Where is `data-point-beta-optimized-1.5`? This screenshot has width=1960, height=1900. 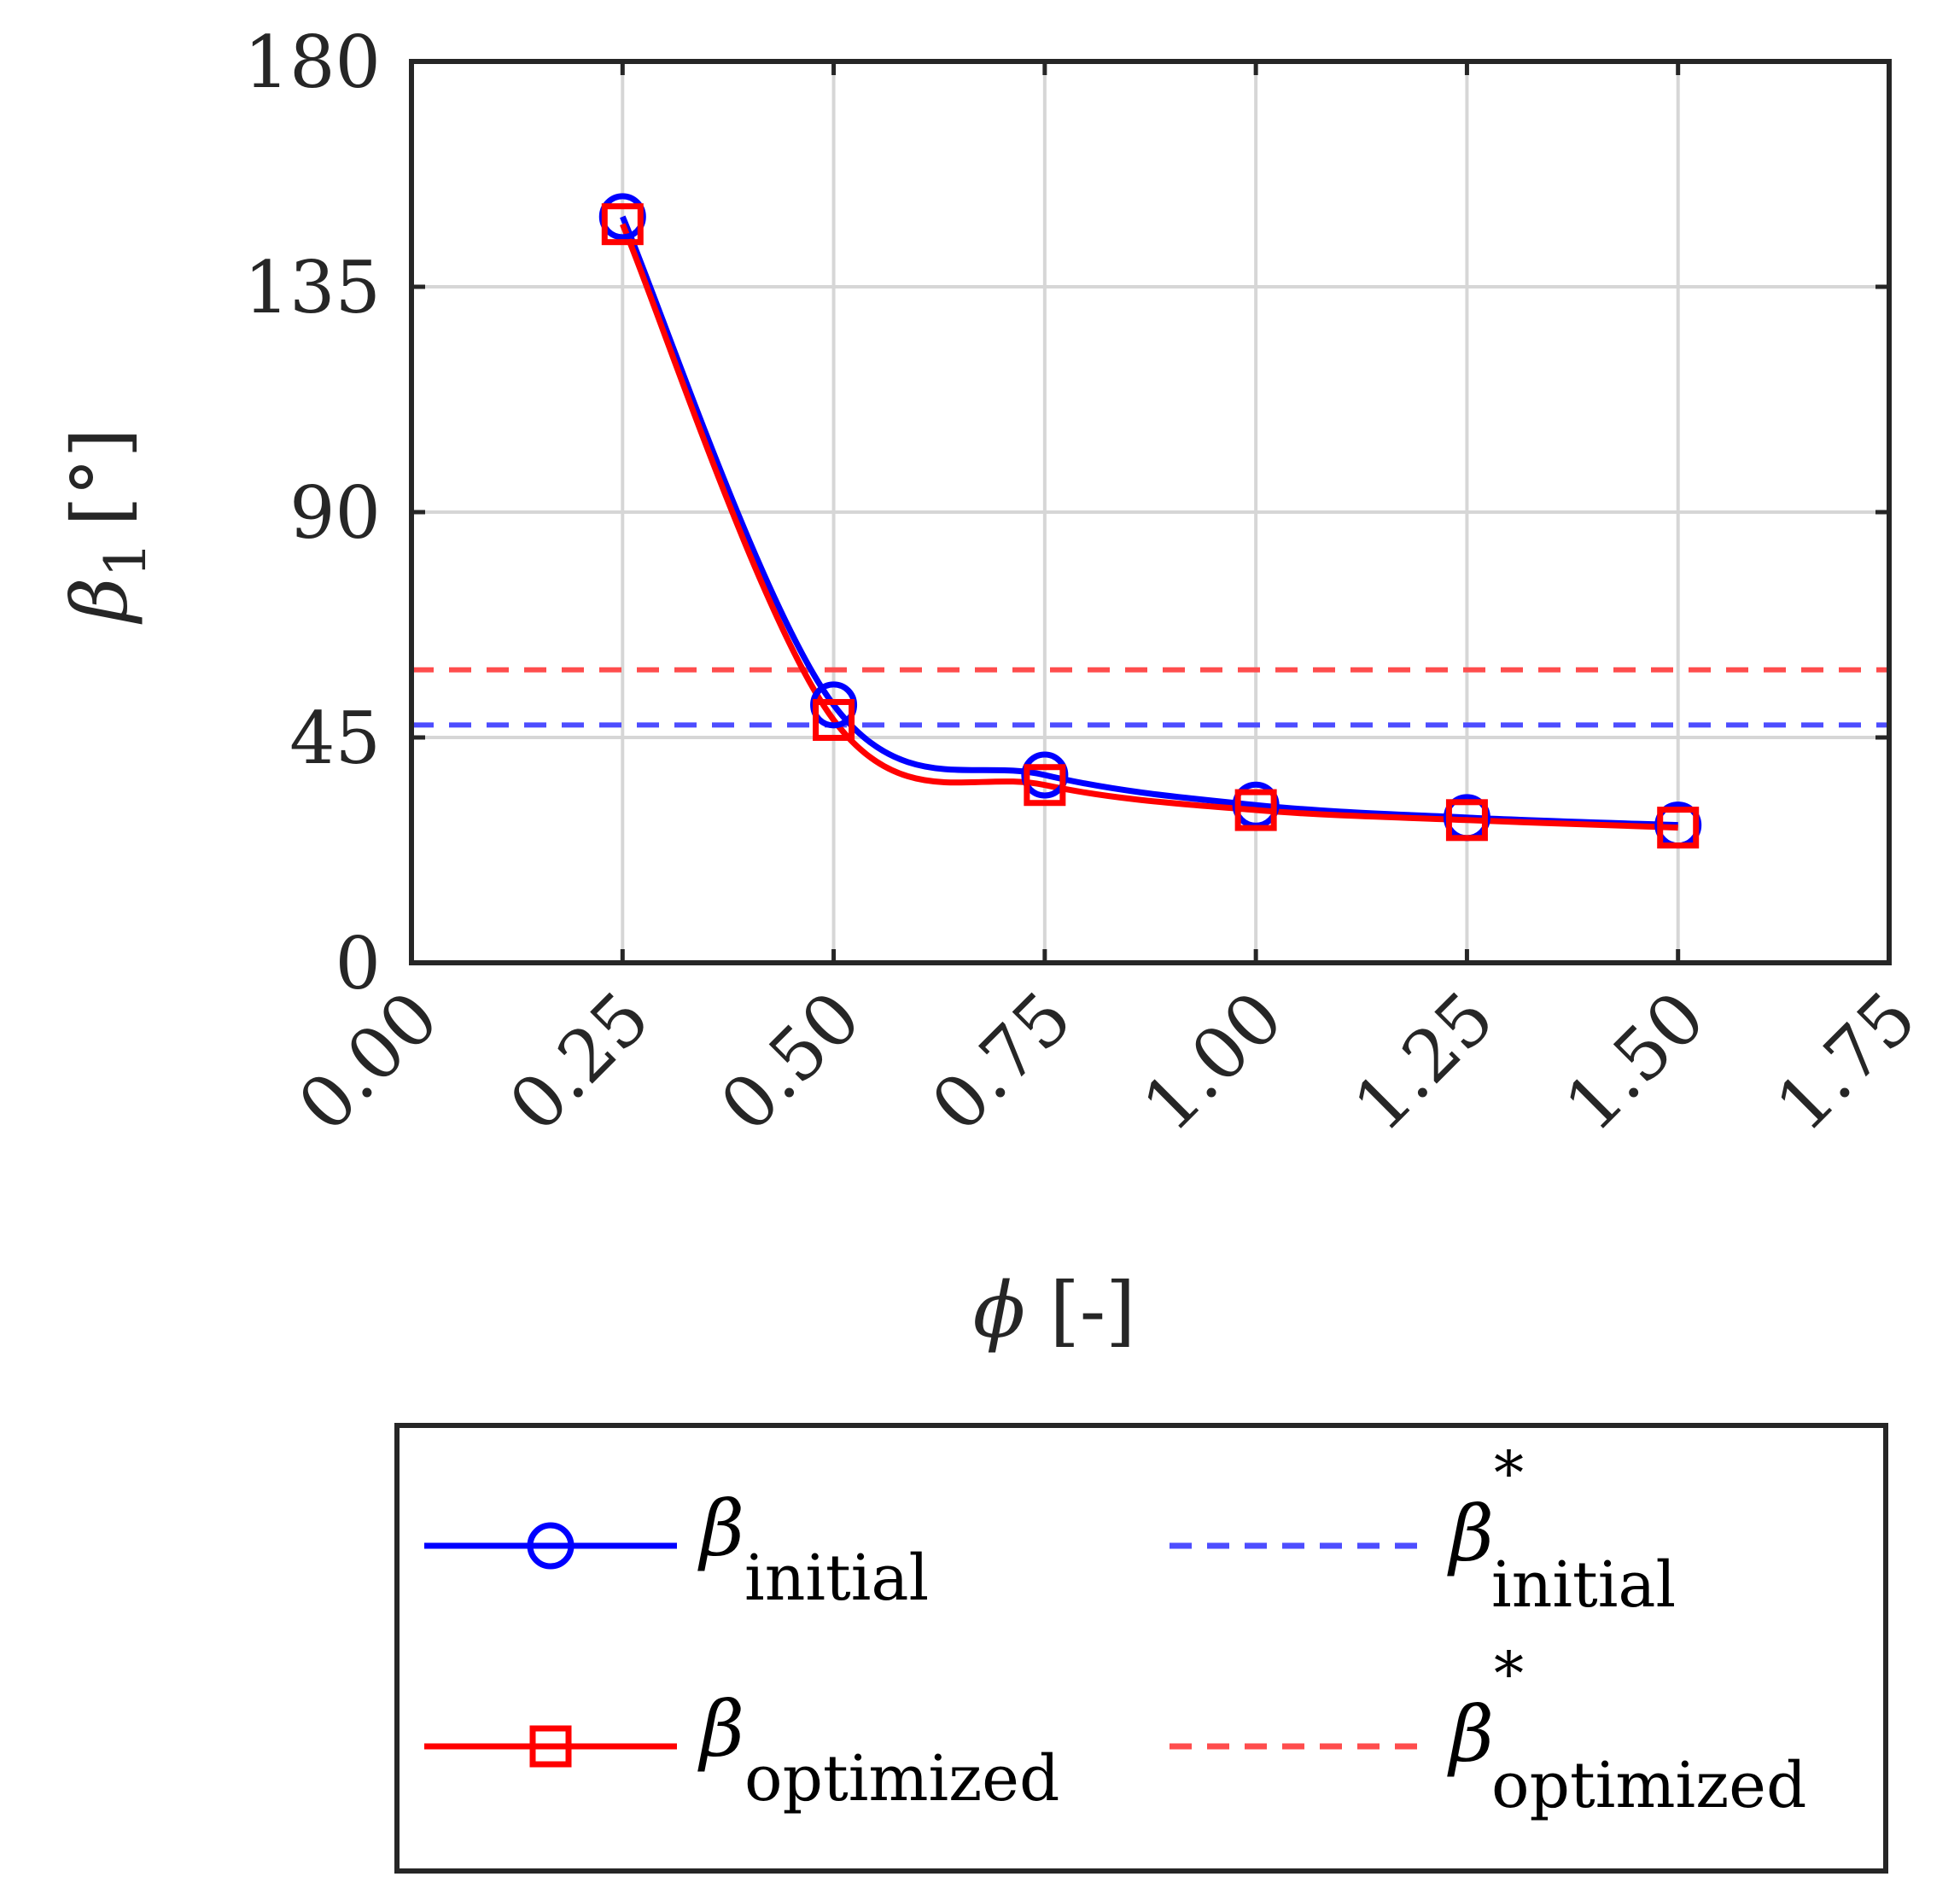
data-point-beta-optimized-1.5 is located at coordinates (1678, 828).